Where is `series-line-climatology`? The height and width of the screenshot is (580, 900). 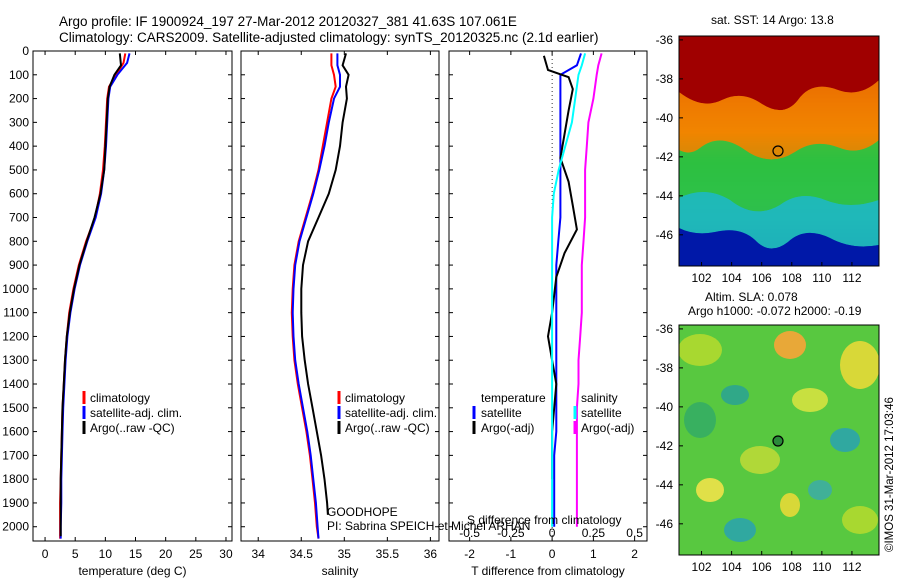 series-line-climatology is located at coordinates (93, 296).